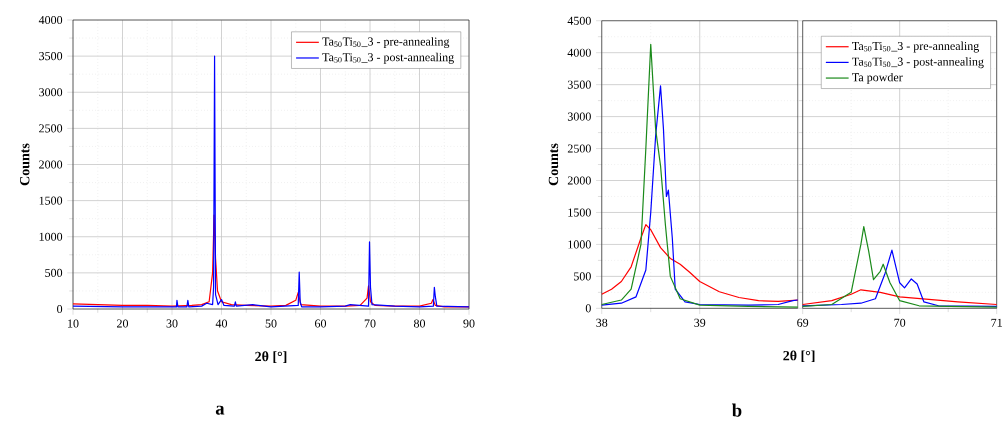  I want to click on x-tick-label: 40, so click(221, 323).